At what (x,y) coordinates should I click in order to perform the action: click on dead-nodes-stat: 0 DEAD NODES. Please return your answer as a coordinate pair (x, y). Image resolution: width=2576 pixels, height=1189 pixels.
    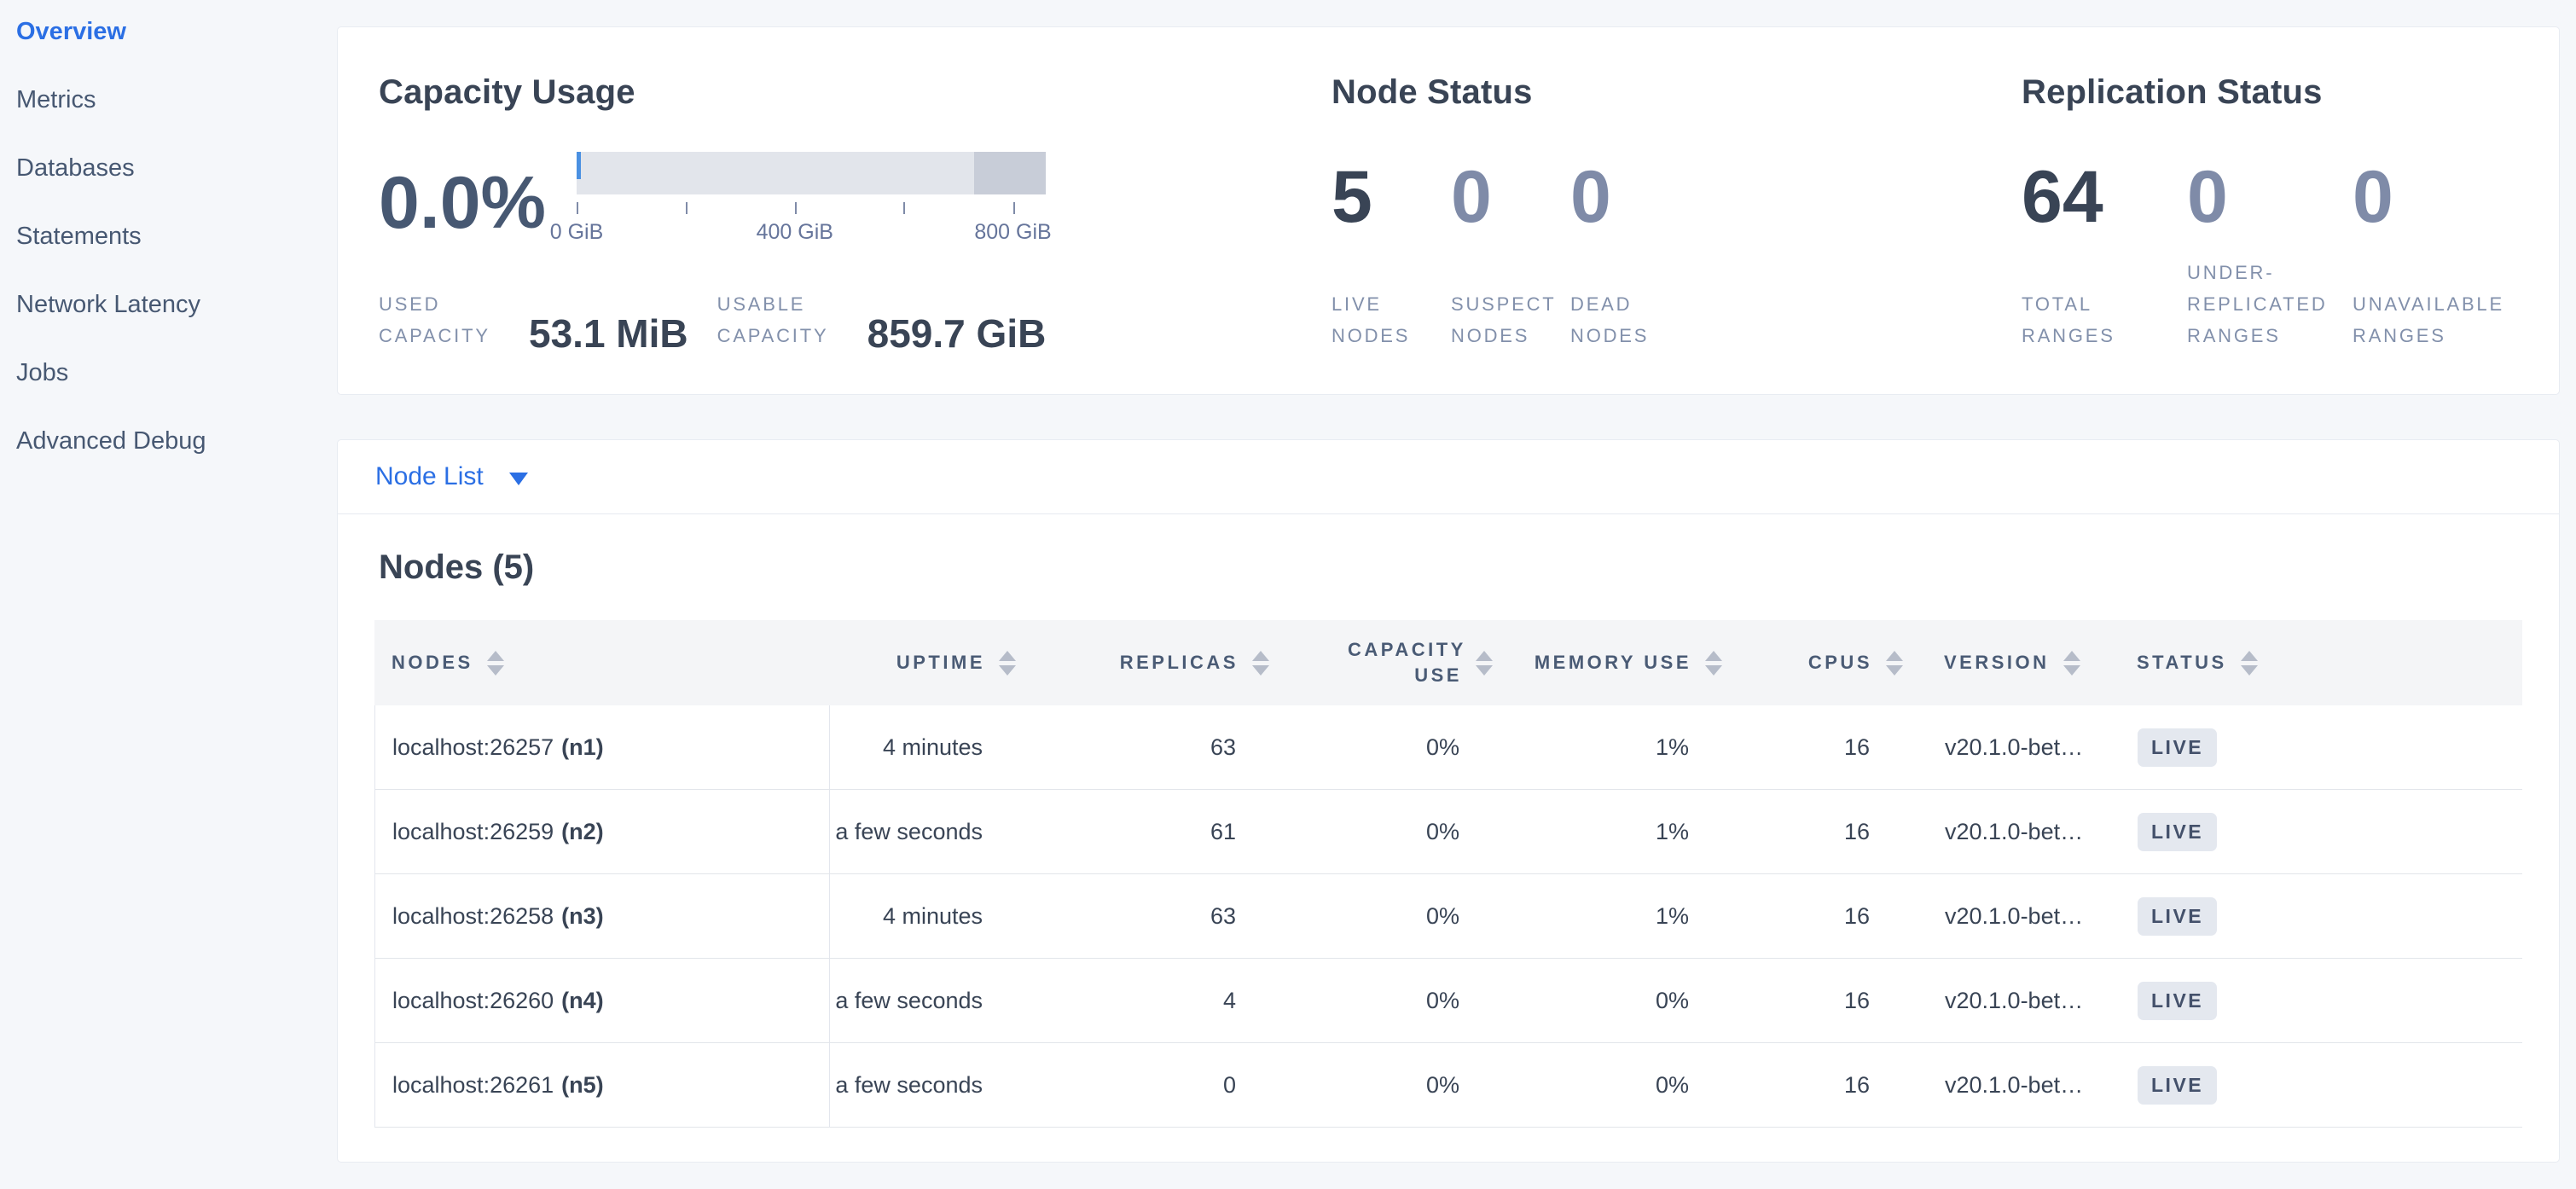
    Looking at the image, I should click on (1621, 255).